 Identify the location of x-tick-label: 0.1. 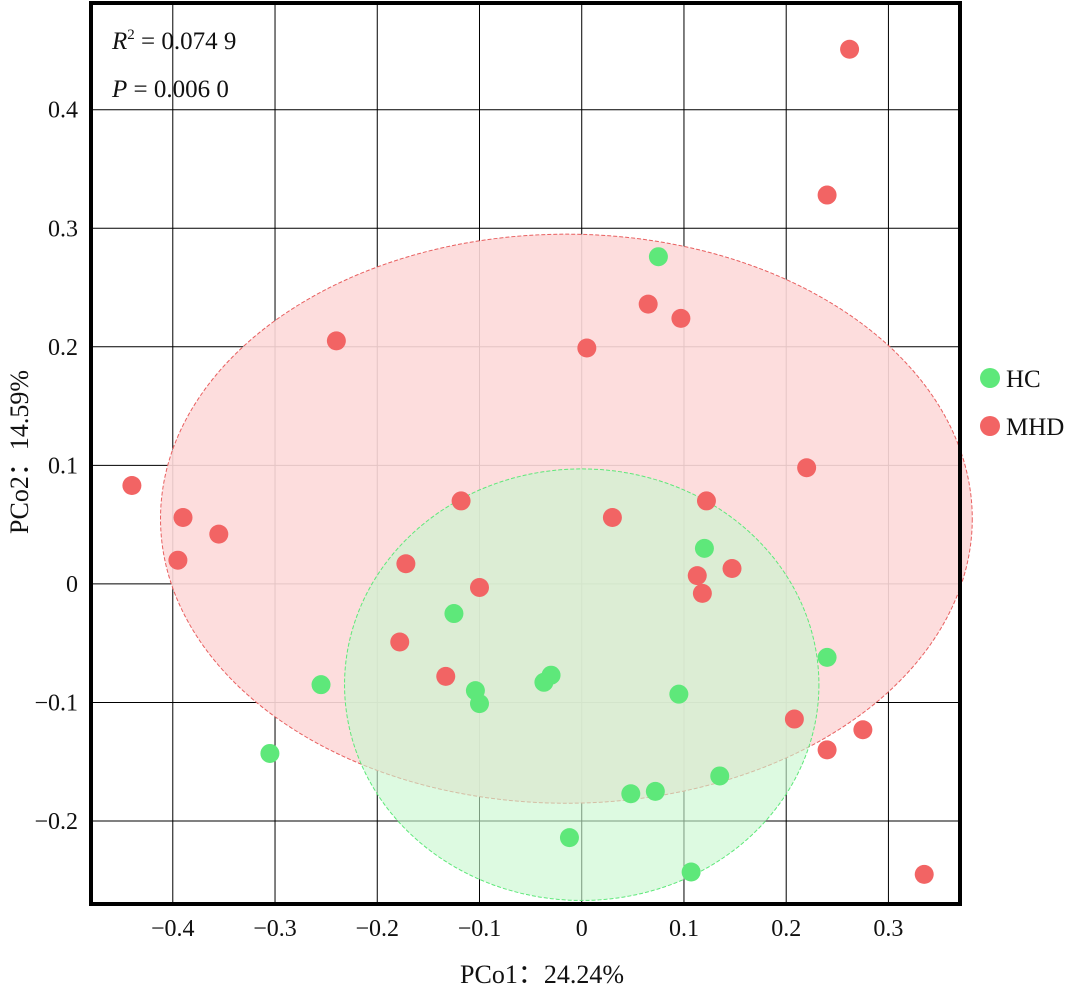
(684, 929).